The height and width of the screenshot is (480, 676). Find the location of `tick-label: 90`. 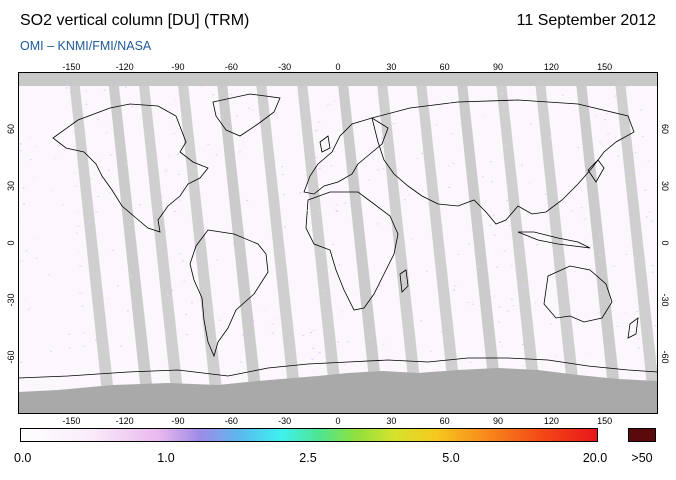

tick-label: 90 is located at coordinates (498, 421).